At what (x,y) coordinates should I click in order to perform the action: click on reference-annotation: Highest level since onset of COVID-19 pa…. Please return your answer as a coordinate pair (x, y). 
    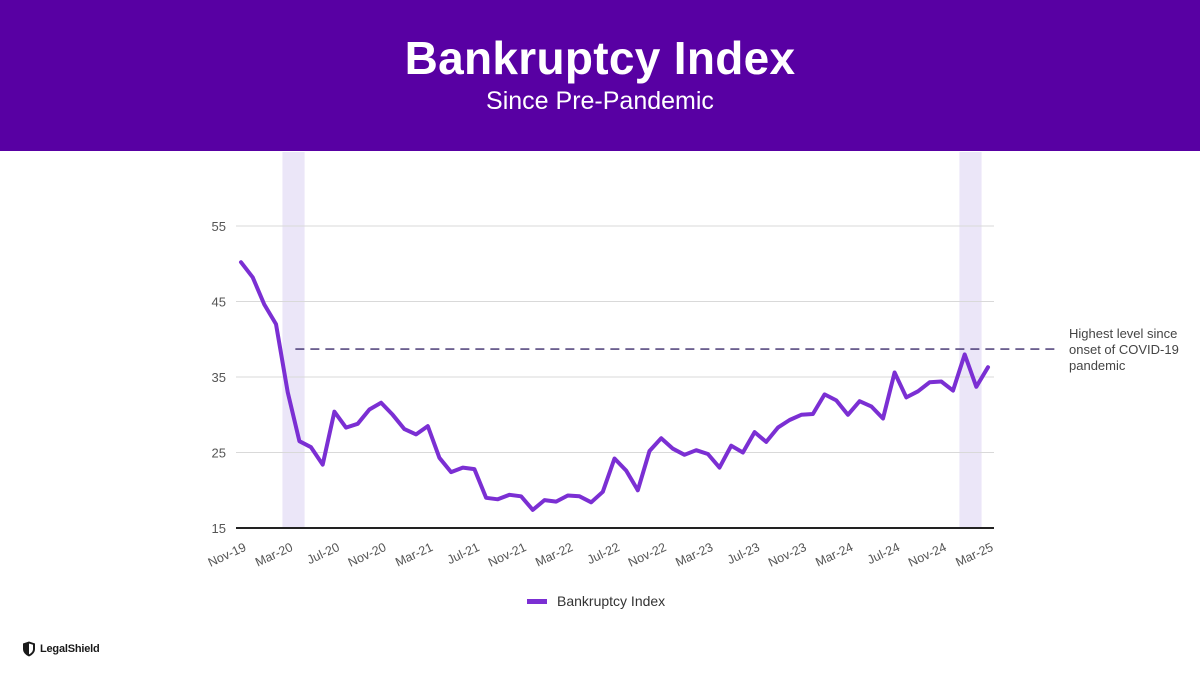
    Looking at the image, I should click on (1124, 349).